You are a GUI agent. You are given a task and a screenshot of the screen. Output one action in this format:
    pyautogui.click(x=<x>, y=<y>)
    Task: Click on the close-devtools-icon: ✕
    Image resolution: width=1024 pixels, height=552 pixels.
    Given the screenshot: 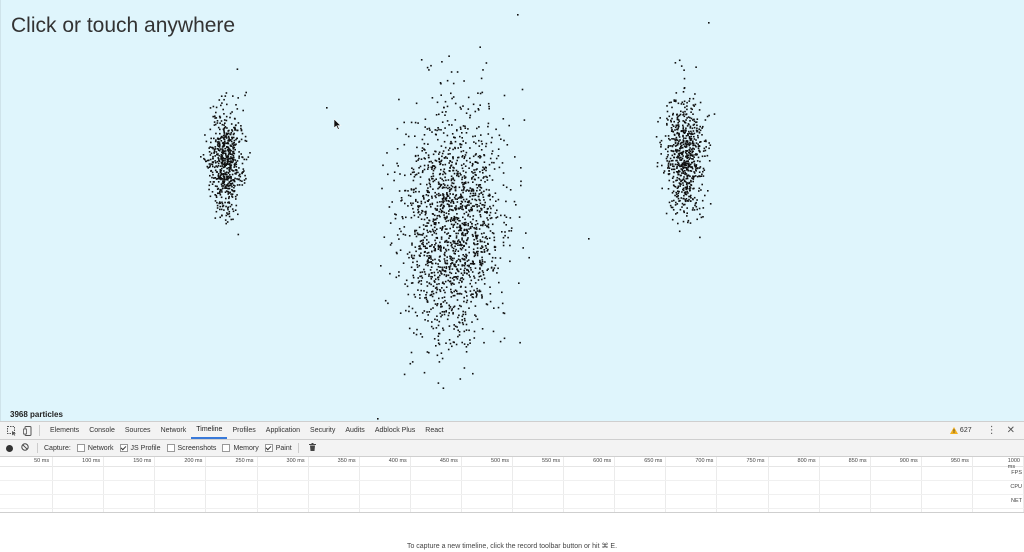 What is the action you would take?
    pyautogui.click(x=1010, y=430)
    